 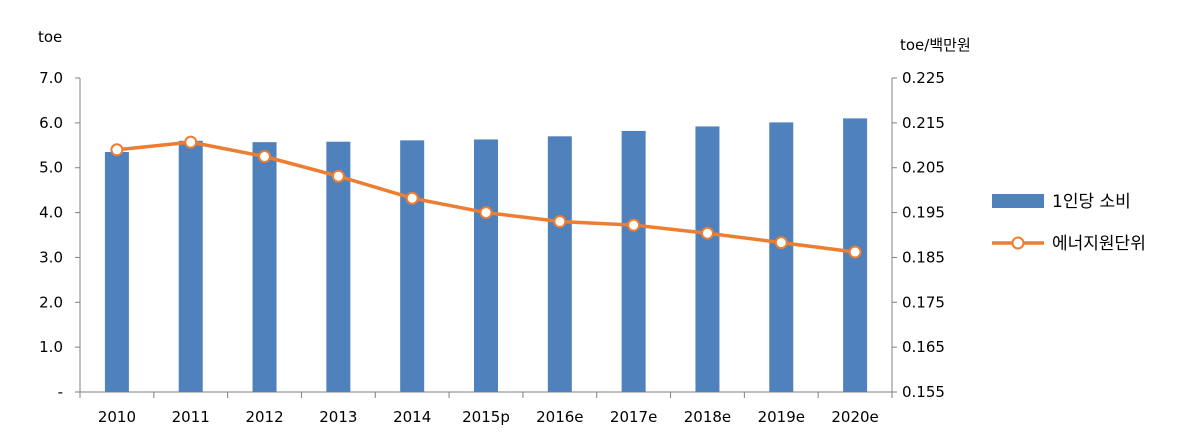 I want to click on right-tick-label: 0.205, so click(x=923, y=168).